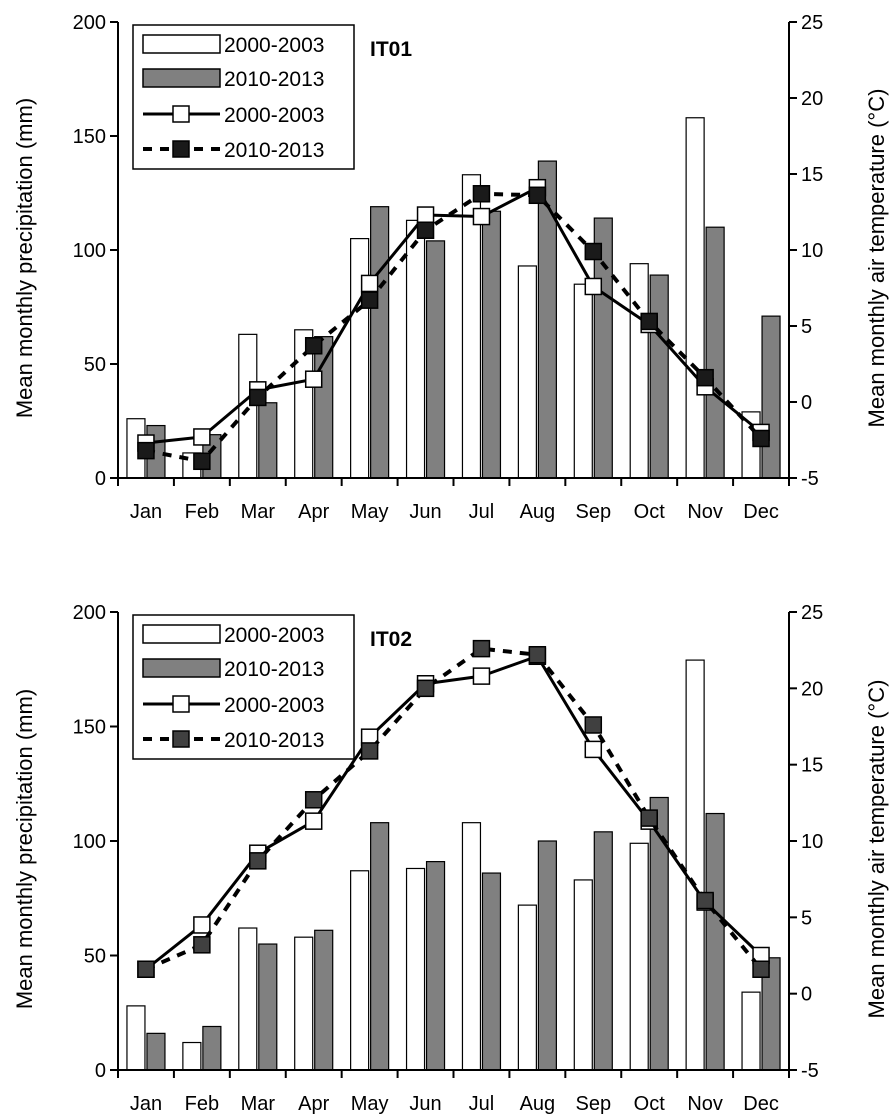 This screenshot has width=896, height=1120. Describe the element at coordinates (481, 194) in the screenshot. I see `temperature-marker-filled-jul` at that location.